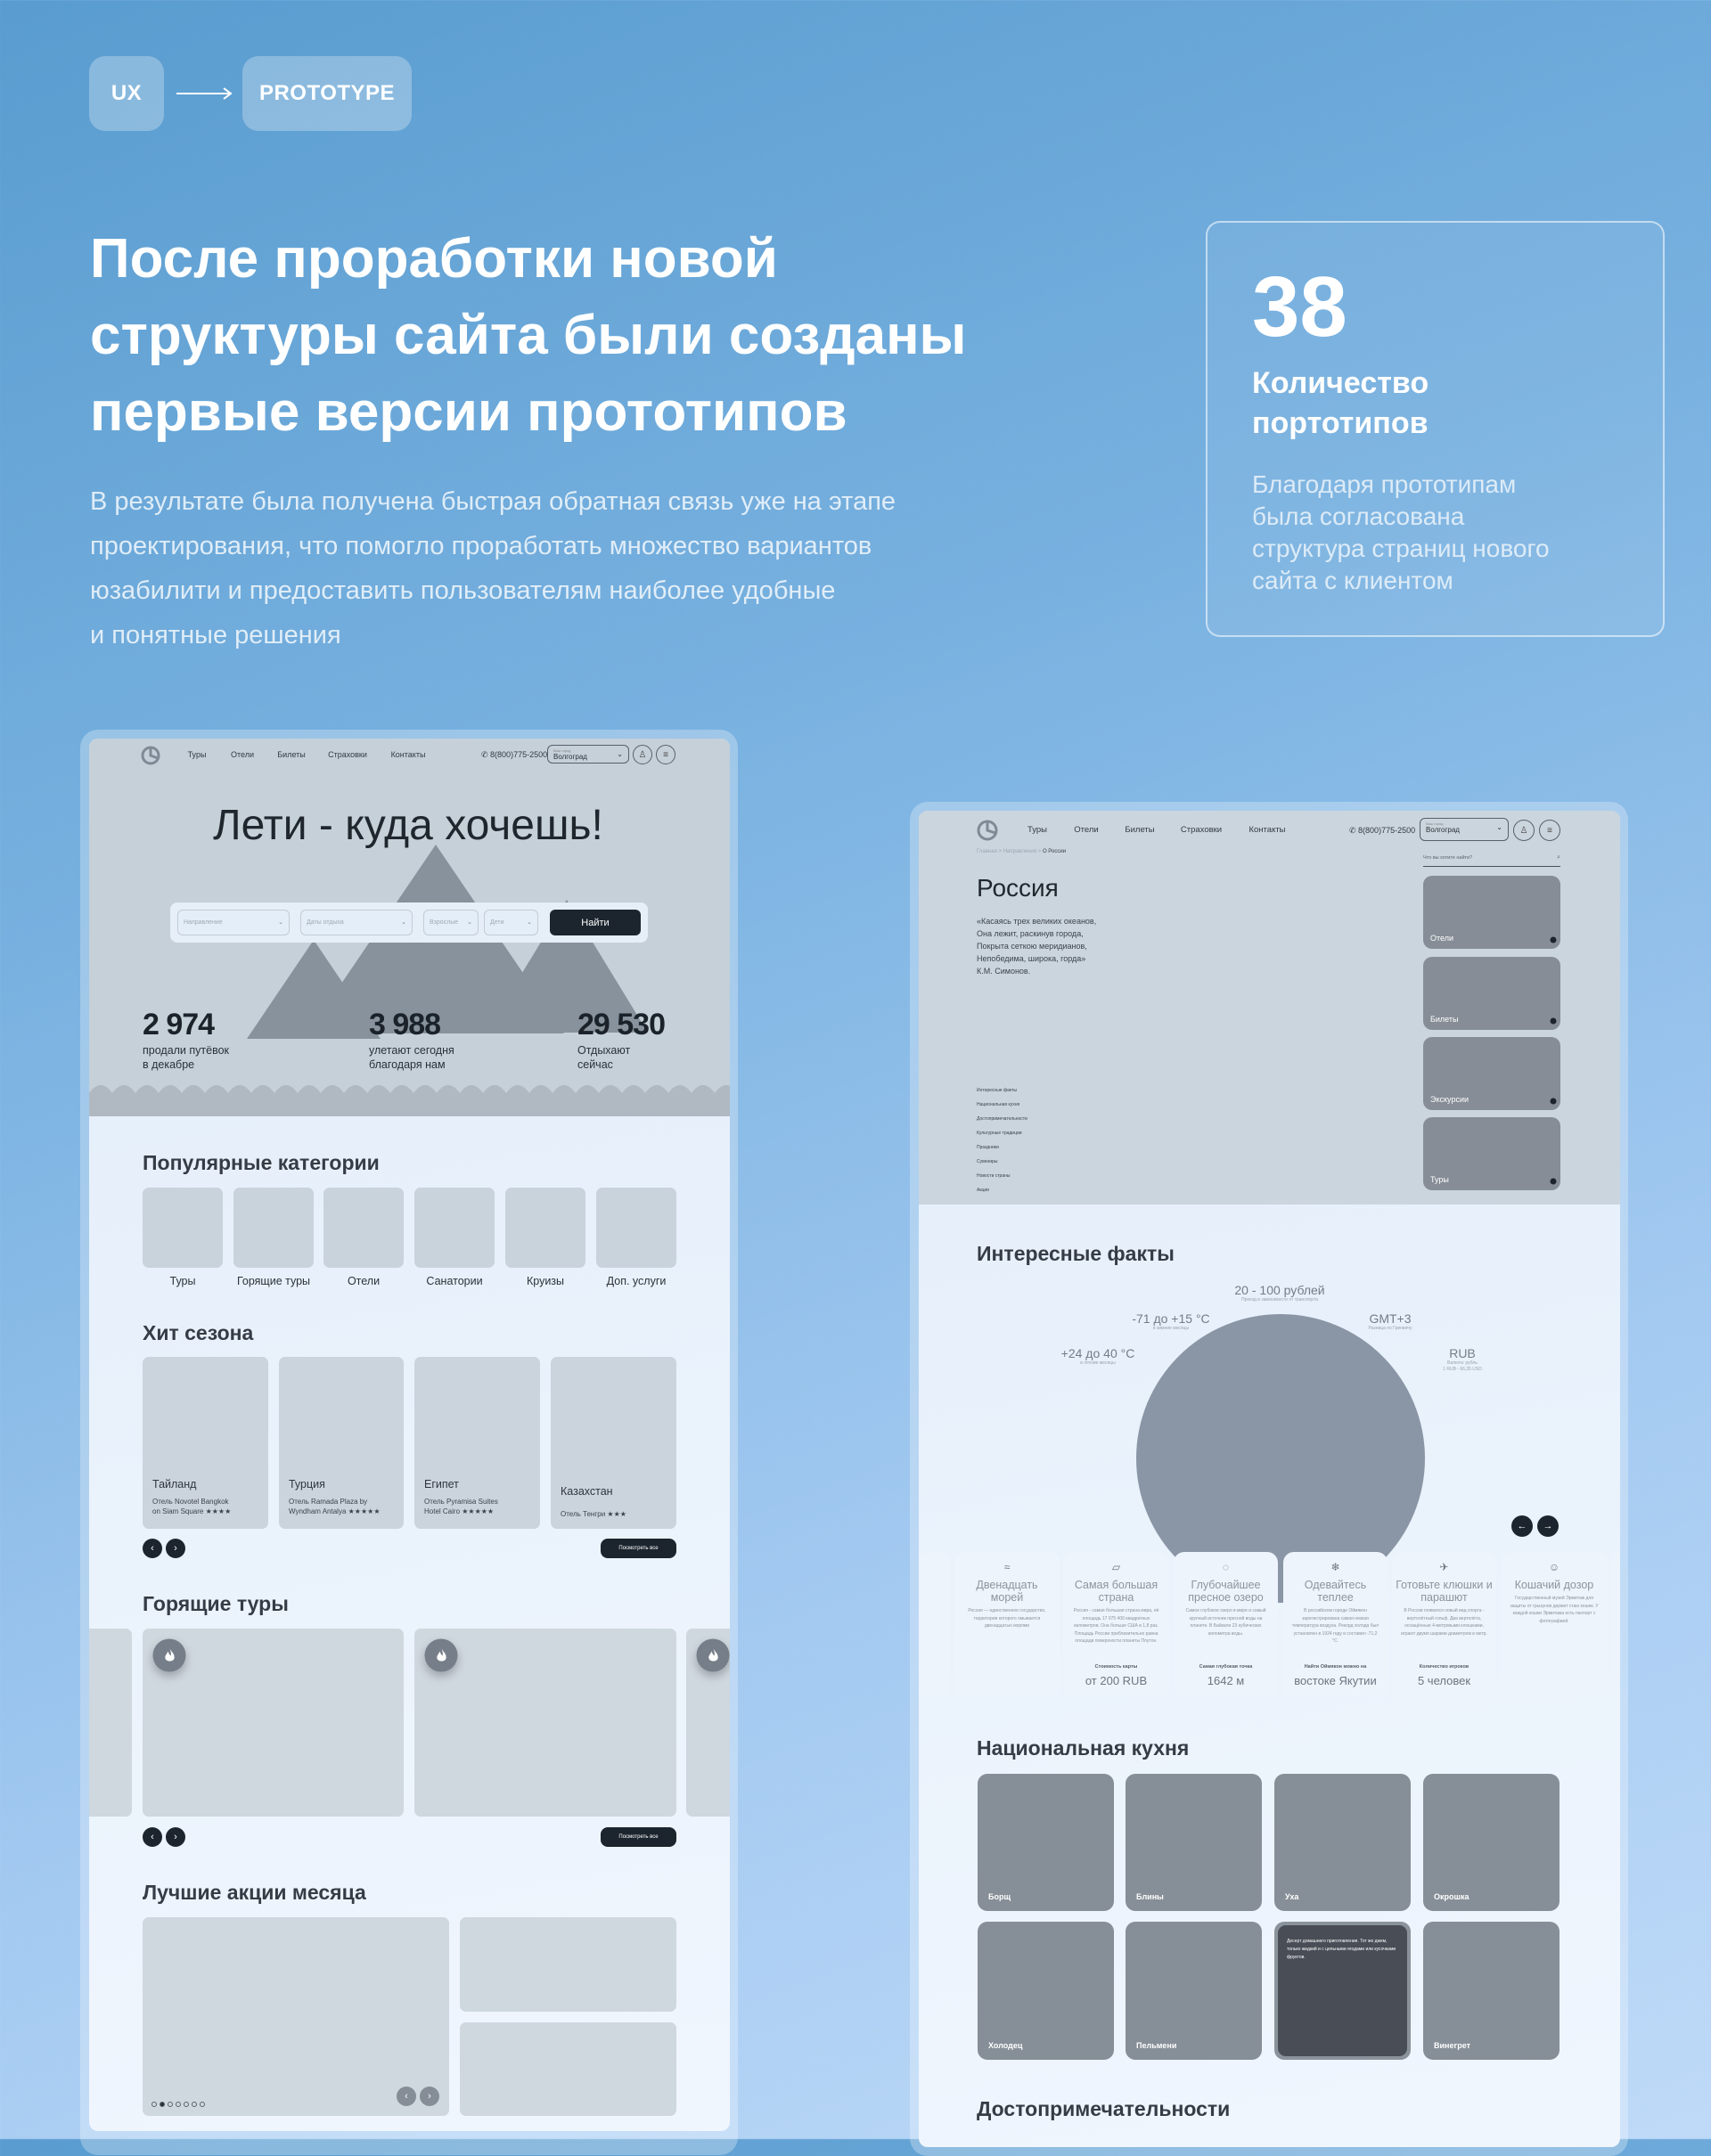  Describe the element at coordinates (356, 922) in the screenshot. I see `dates-field: Даты отдыха ⌄` at that location.